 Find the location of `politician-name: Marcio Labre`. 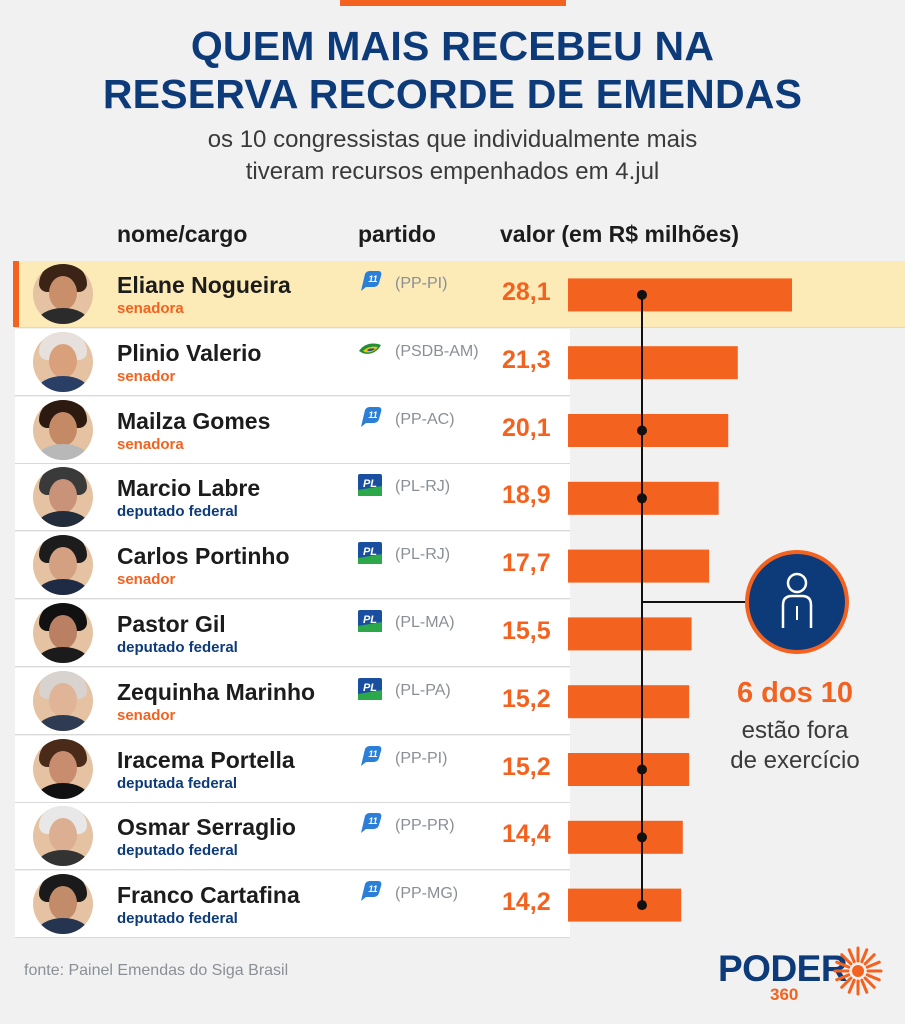

politician-name: Marcio Labre is located at coordinates (189, 488).